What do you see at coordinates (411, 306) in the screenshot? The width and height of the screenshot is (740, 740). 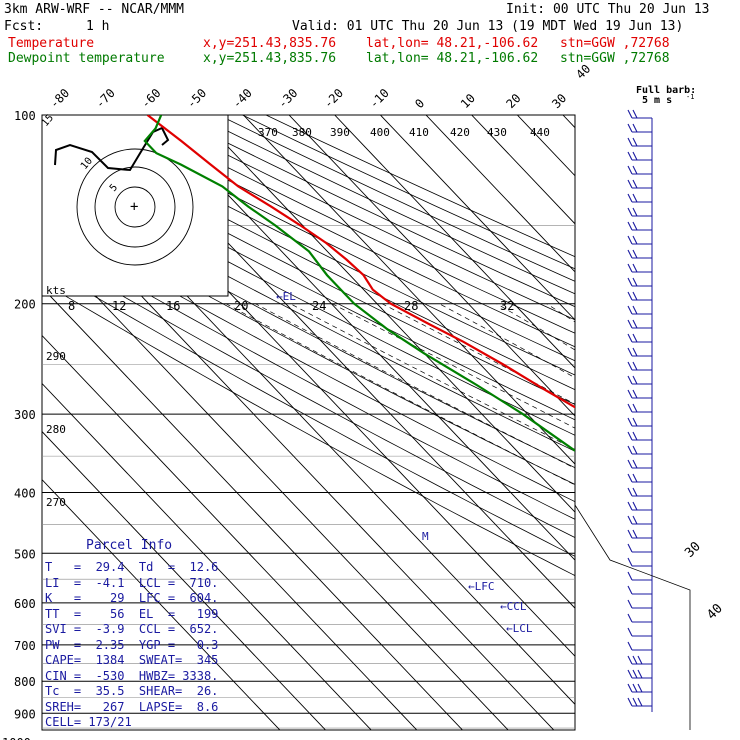 I see `speed-scale-label: 28` at bounding box center [411, 306].